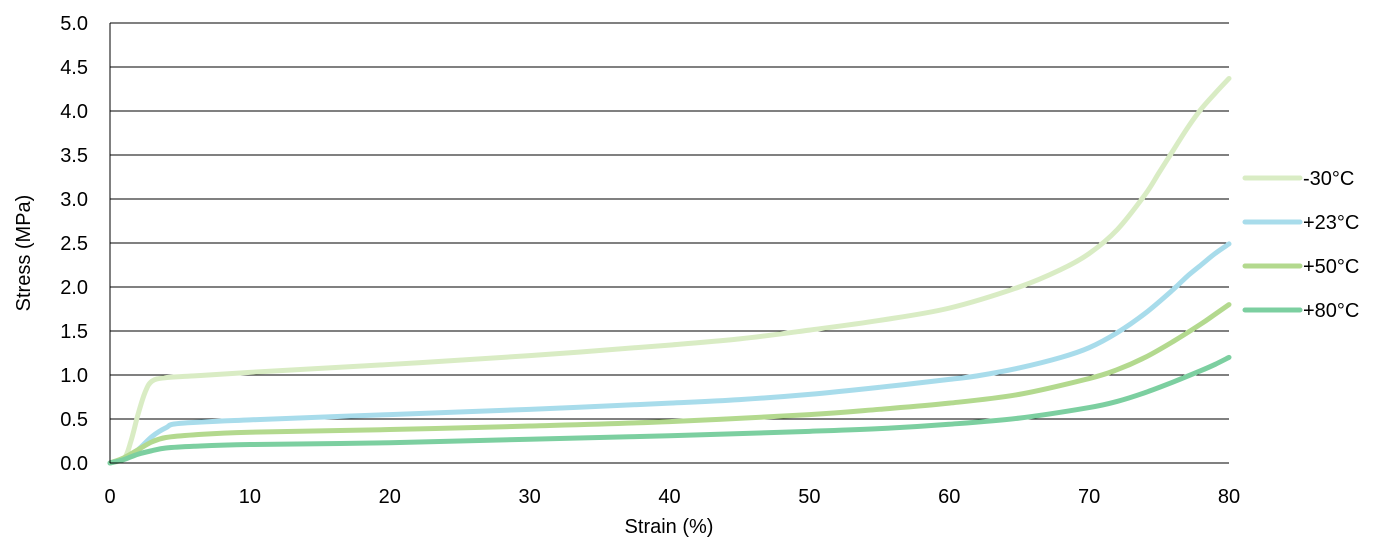  Describe the element at coordinates (74, 200) in the screenshot. I see `y-tick-label: 3.0` at that location.